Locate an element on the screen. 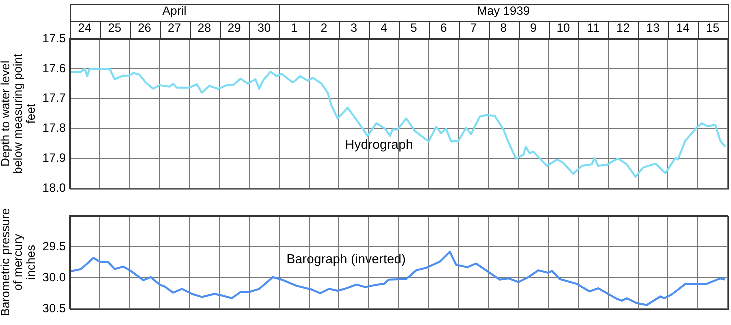 The width and height of the screenshot is (731, 325). y-tick-label: 17.6 is located at coordinates (54, 68).